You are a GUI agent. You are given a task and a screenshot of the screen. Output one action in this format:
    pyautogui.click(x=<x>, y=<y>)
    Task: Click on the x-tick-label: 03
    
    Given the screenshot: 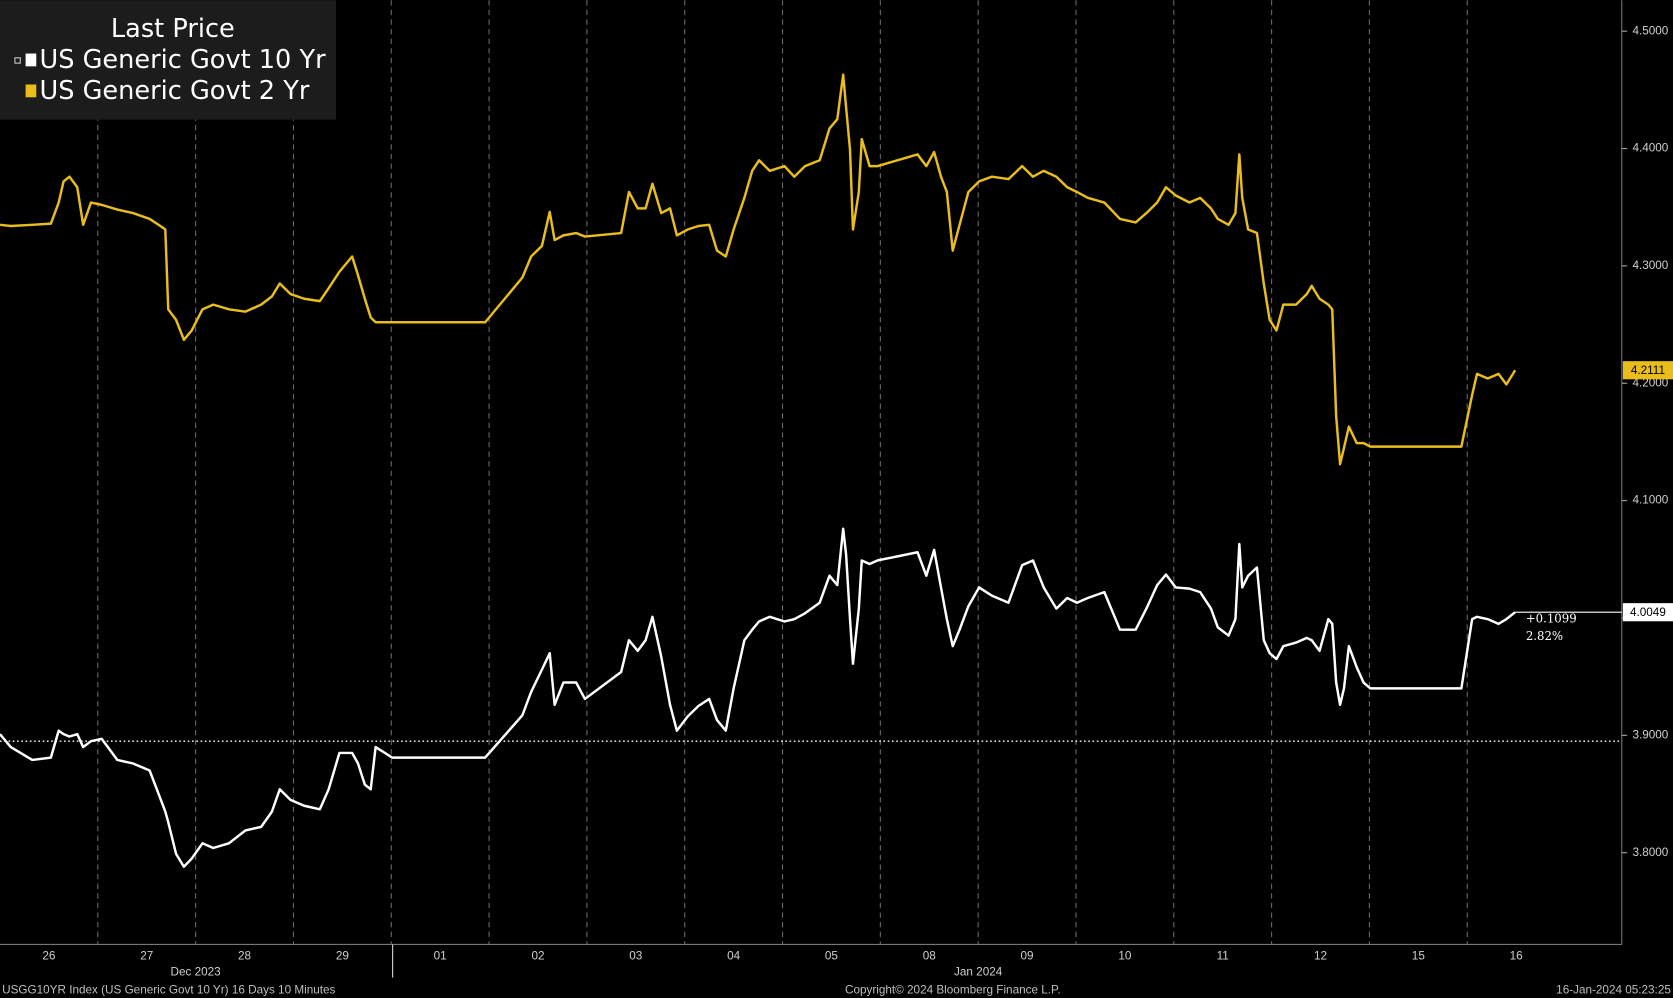 What is the action you would take?
    pyautogui.click(x=635, y=955)
    